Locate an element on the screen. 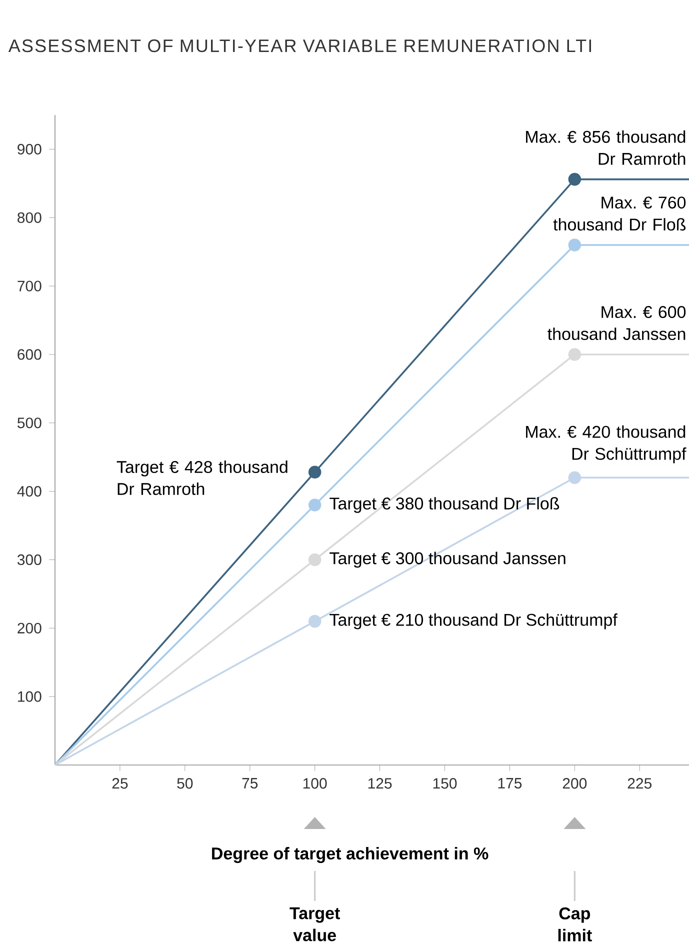 Image resolution: width=689 pixels, height=951 pixels. annotation: Max. € 760 thousand Dr Floß is located at coordinates (619, 213).